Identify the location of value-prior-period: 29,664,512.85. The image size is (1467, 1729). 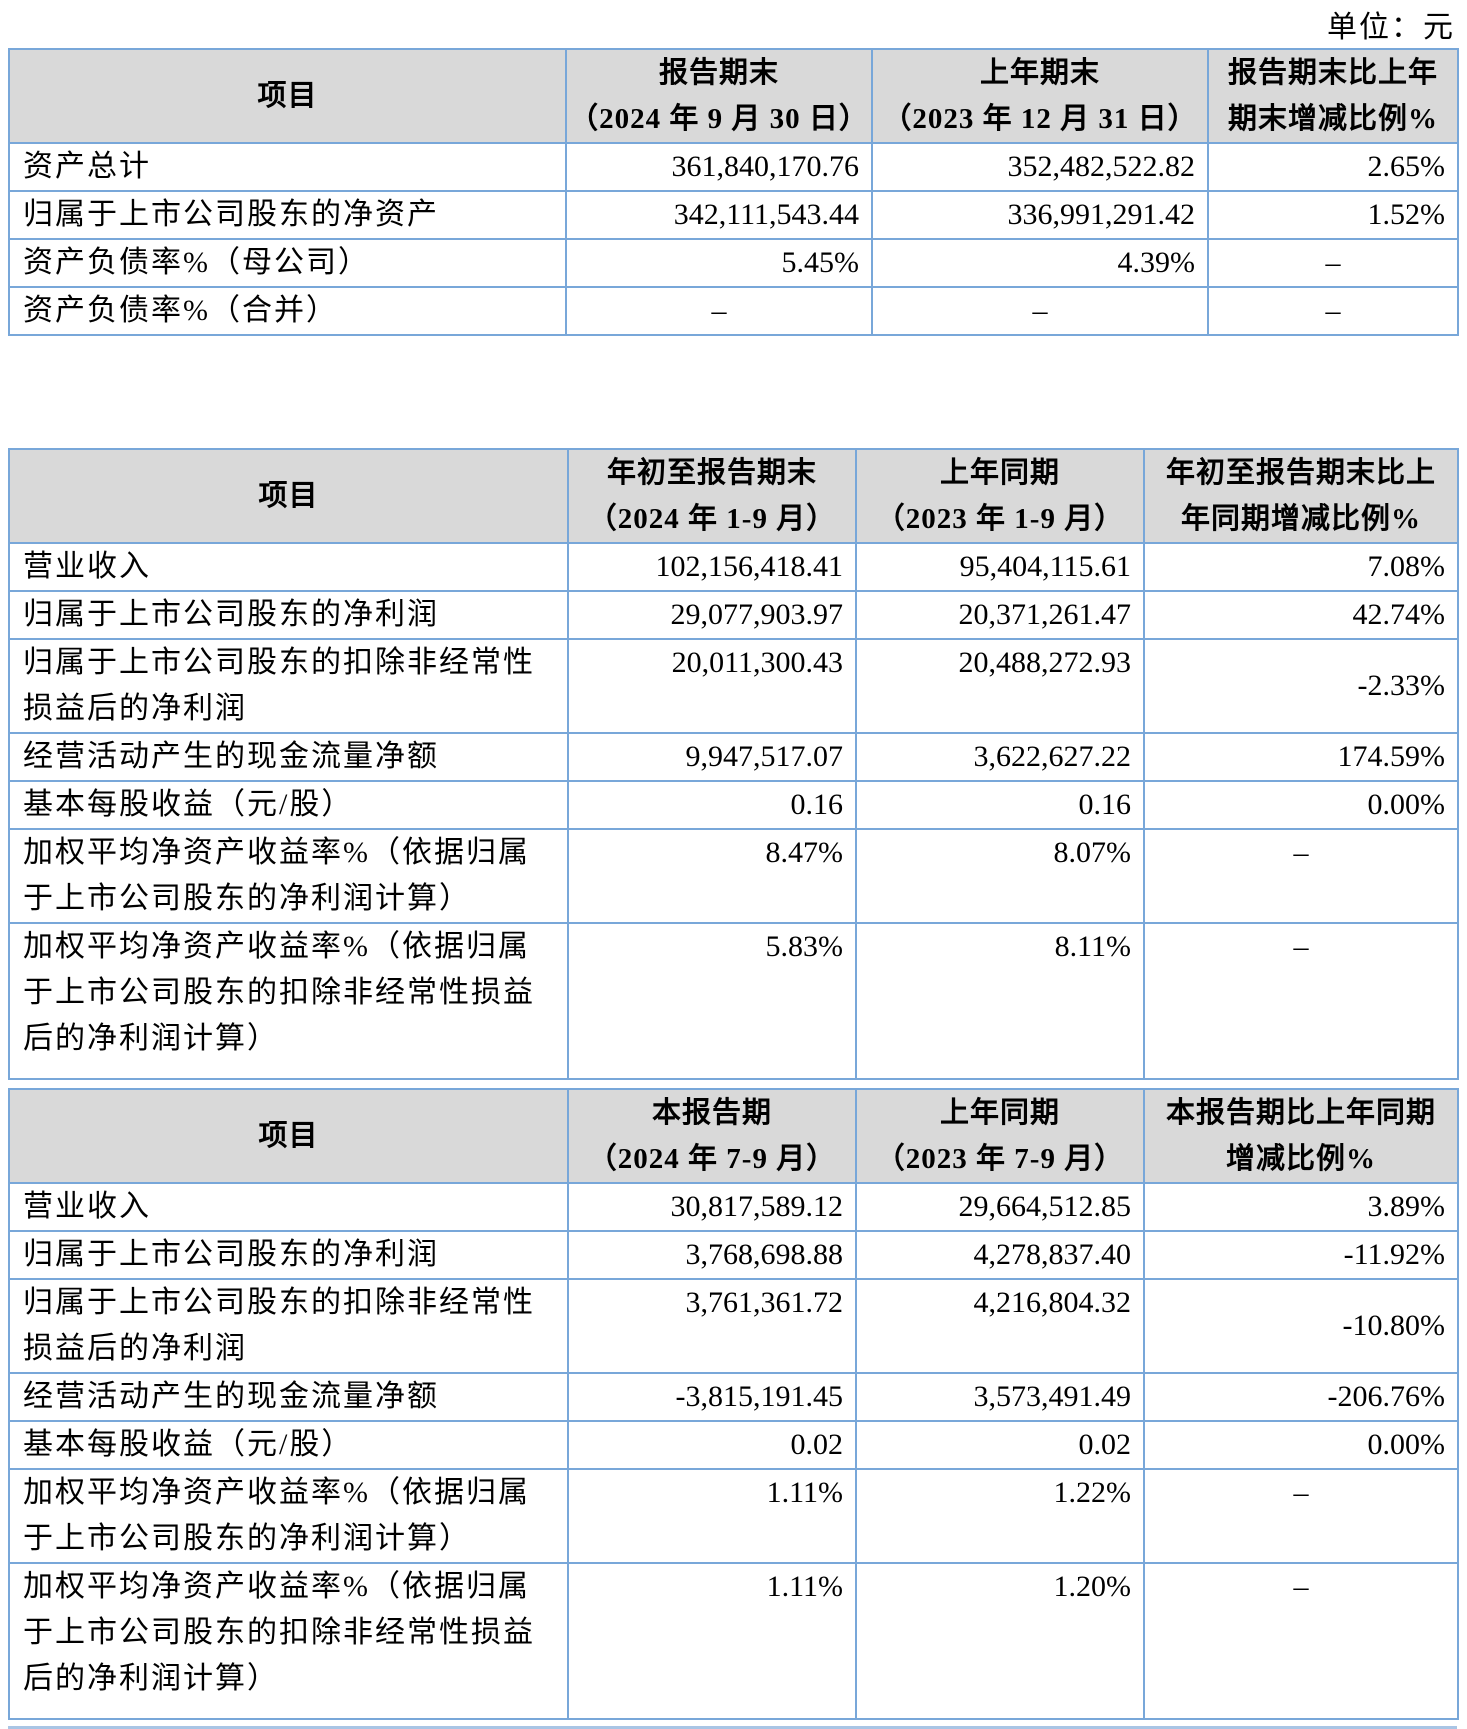
(1000, 1207).